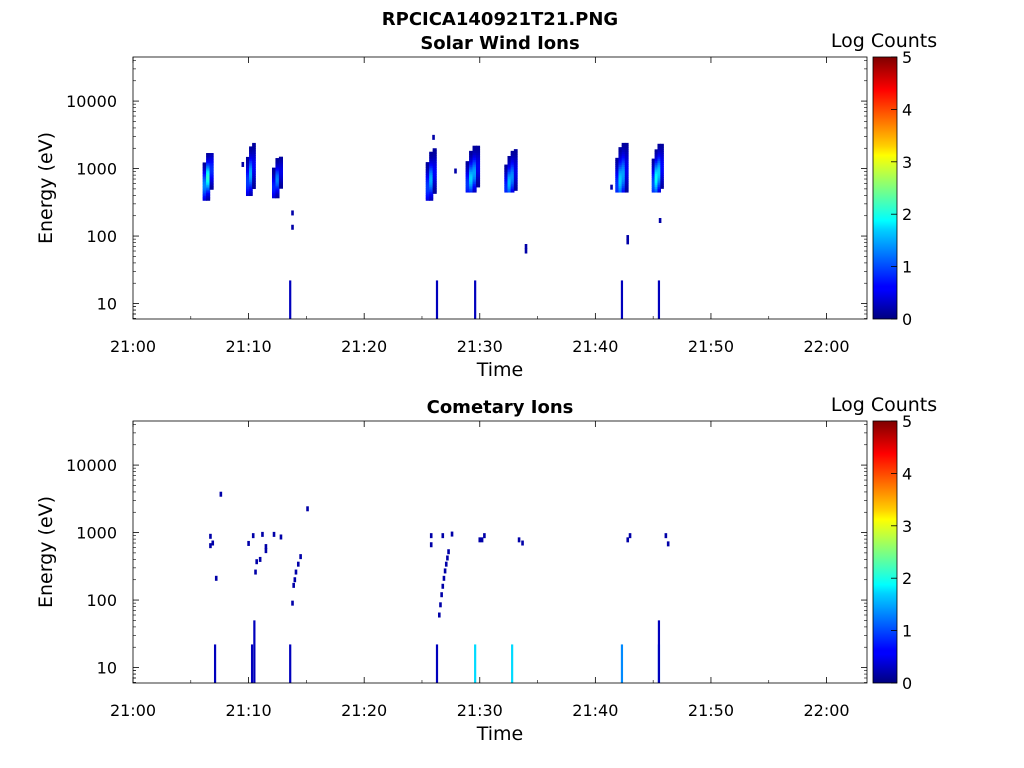 The image size is (1024, 768). What do you see at coordinates (91, 101) in the screenshot?
I see `y-tick-label: 10000` at bounding box center [91, 101].